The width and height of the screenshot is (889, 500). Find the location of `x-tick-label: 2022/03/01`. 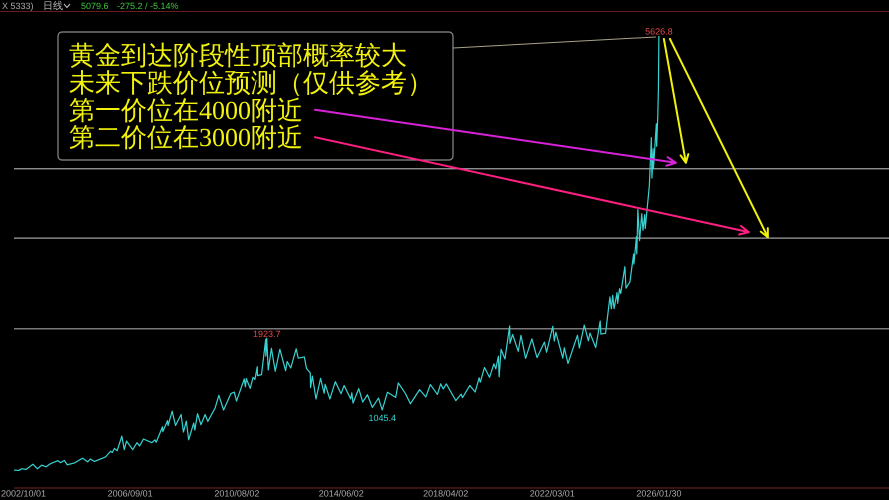

x-tick-label: 2022/03/01 is located at coordinates (552, 493).